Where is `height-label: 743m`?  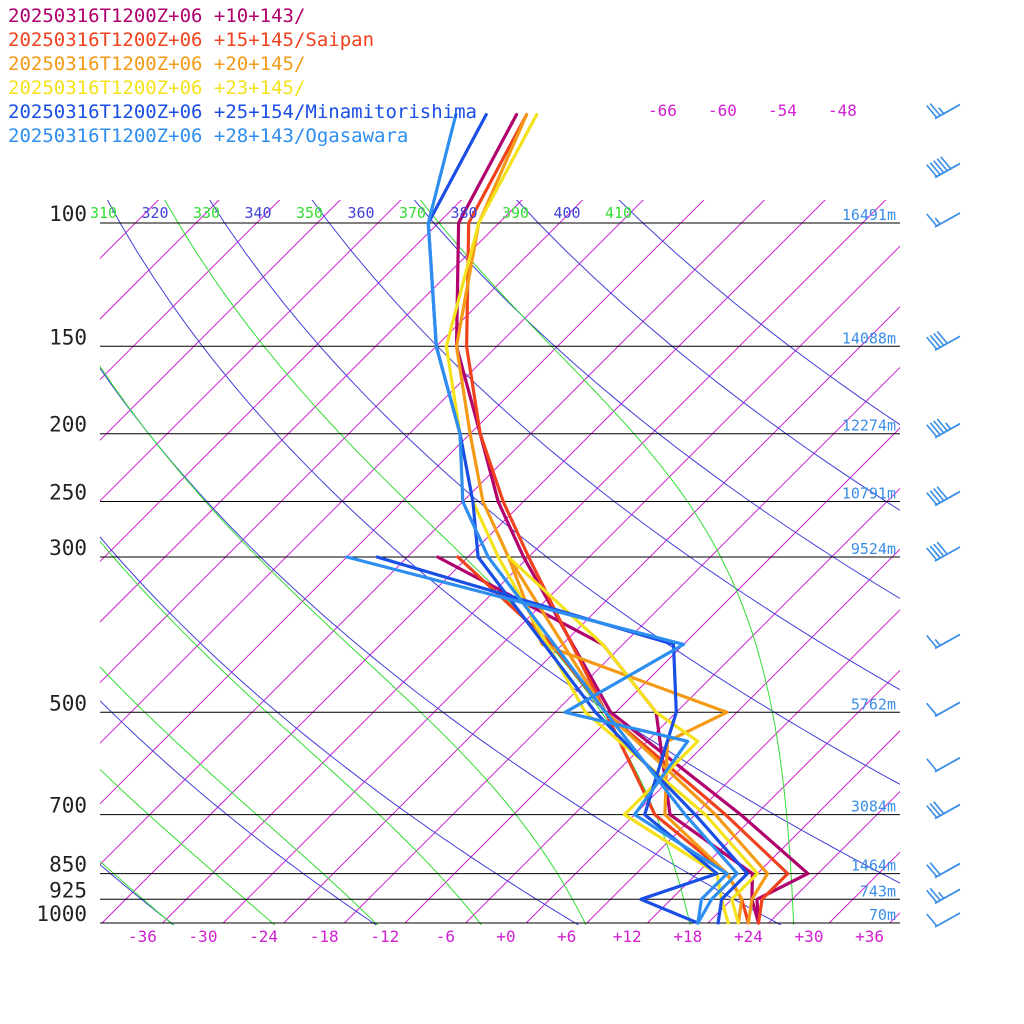
height-label: 743m is located at coordinates (878, 891).